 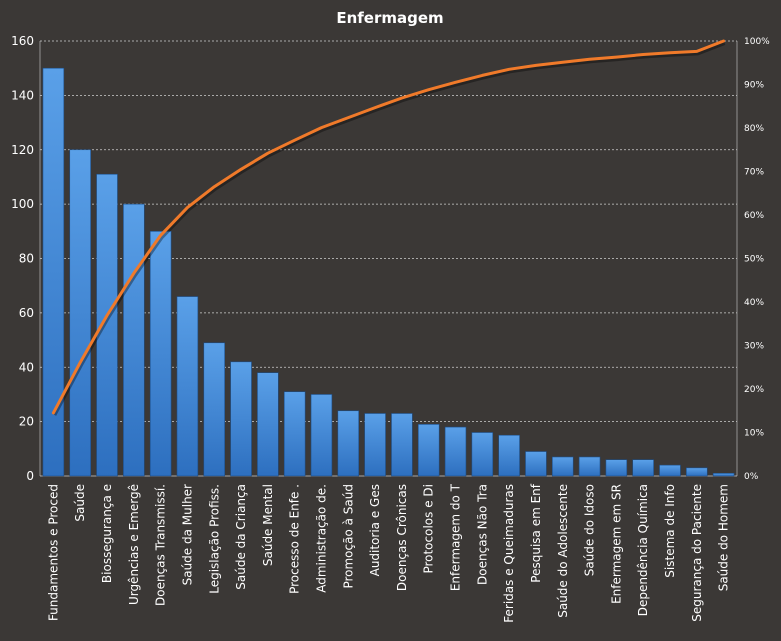 I want to click on category-label: Saúde do Homem, so click(x=724, y=537).